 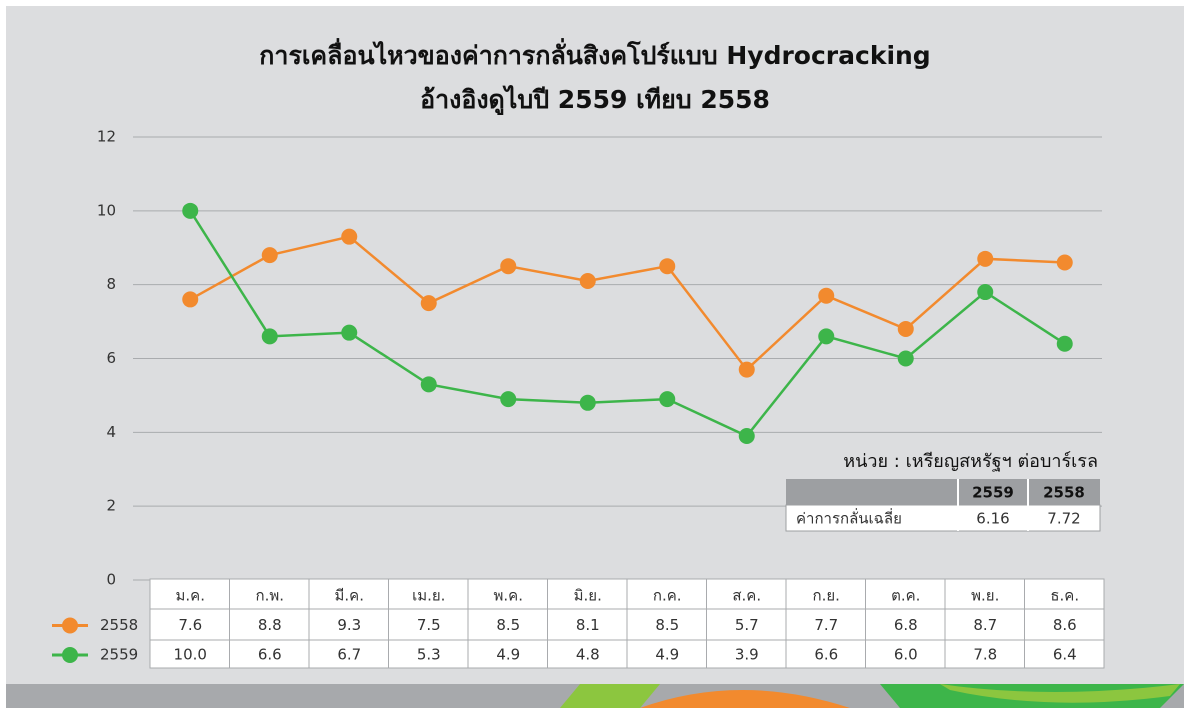 What do you see at coordinates (985, 596) in the screenshot?
I see `x-tick-label: พ.ย.` at bounding box center [985, 596].